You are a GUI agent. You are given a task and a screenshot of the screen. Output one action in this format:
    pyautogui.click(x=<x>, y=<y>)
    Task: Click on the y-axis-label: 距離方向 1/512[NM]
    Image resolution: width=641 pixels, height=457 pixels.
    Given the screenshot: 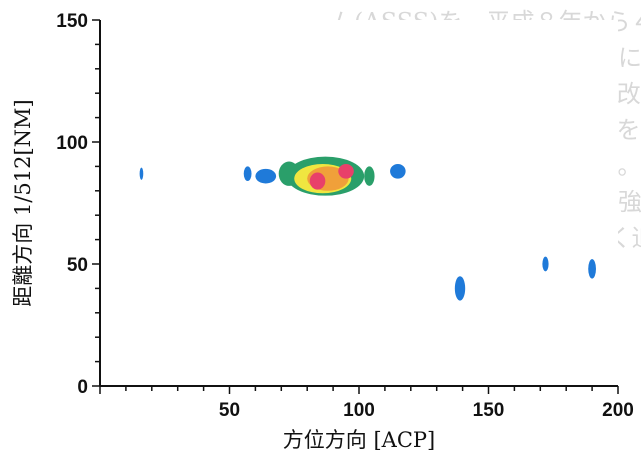 What is the action you would take?
    pyautogui.click(x=23, y=202)
    